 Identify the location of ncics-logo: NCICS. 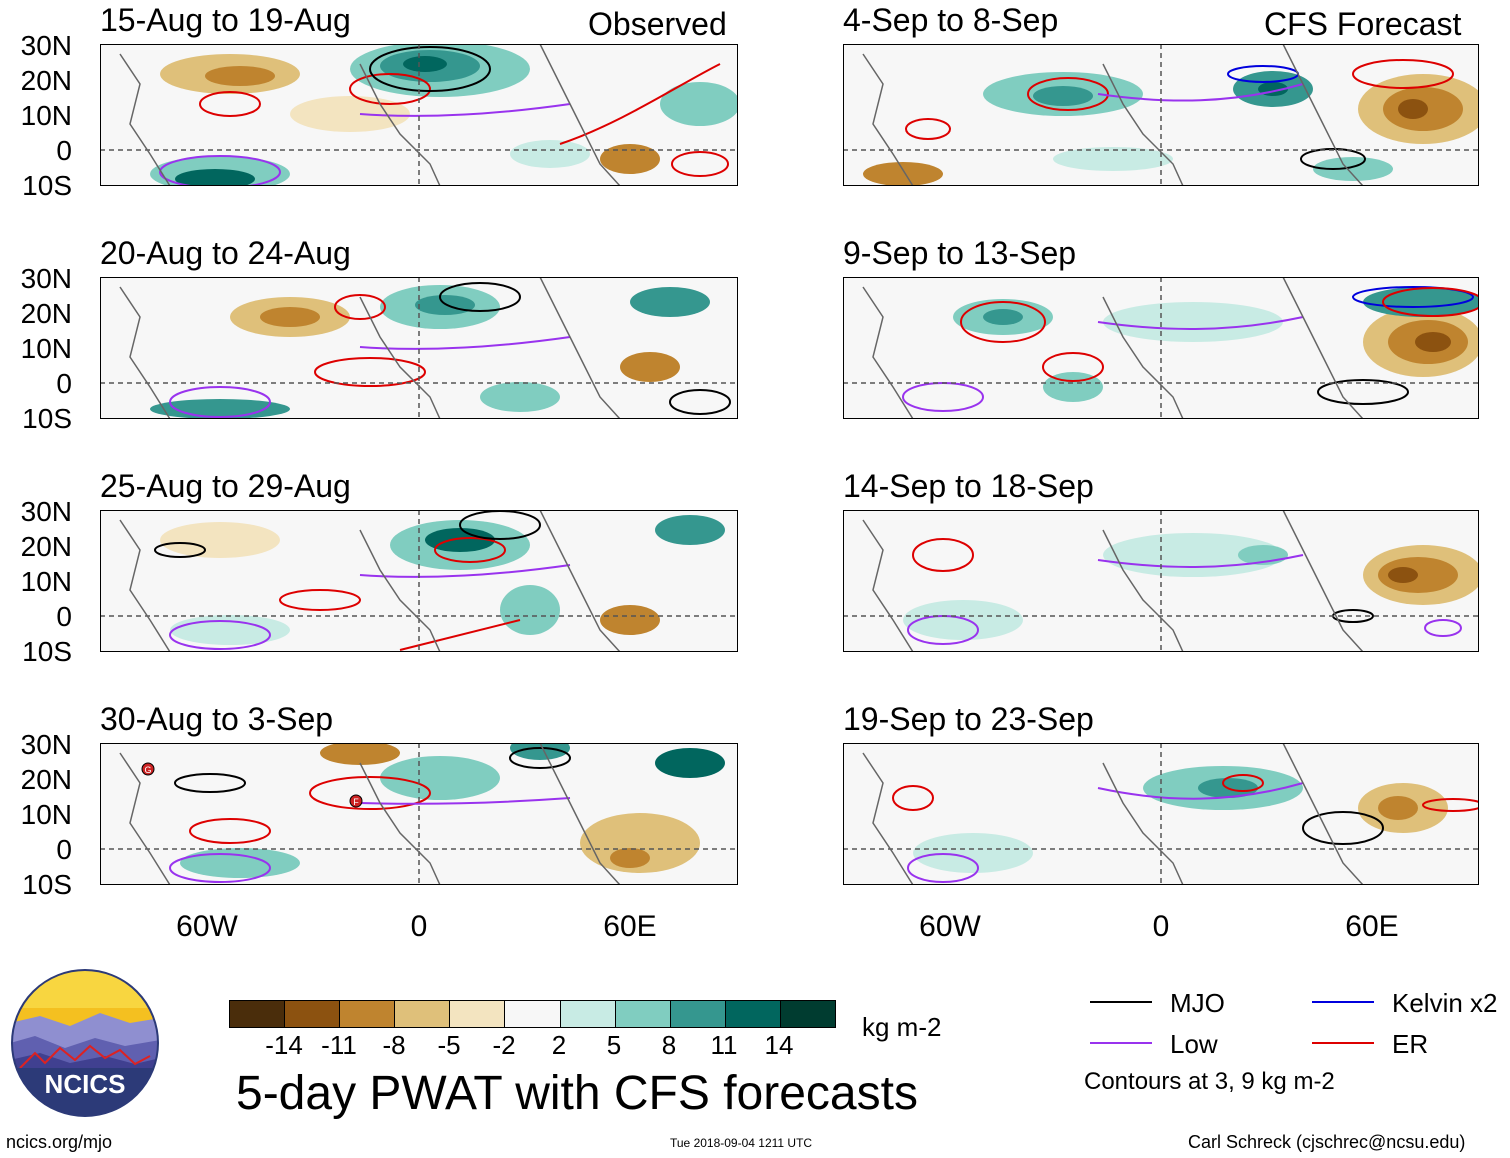
(85, 1043).